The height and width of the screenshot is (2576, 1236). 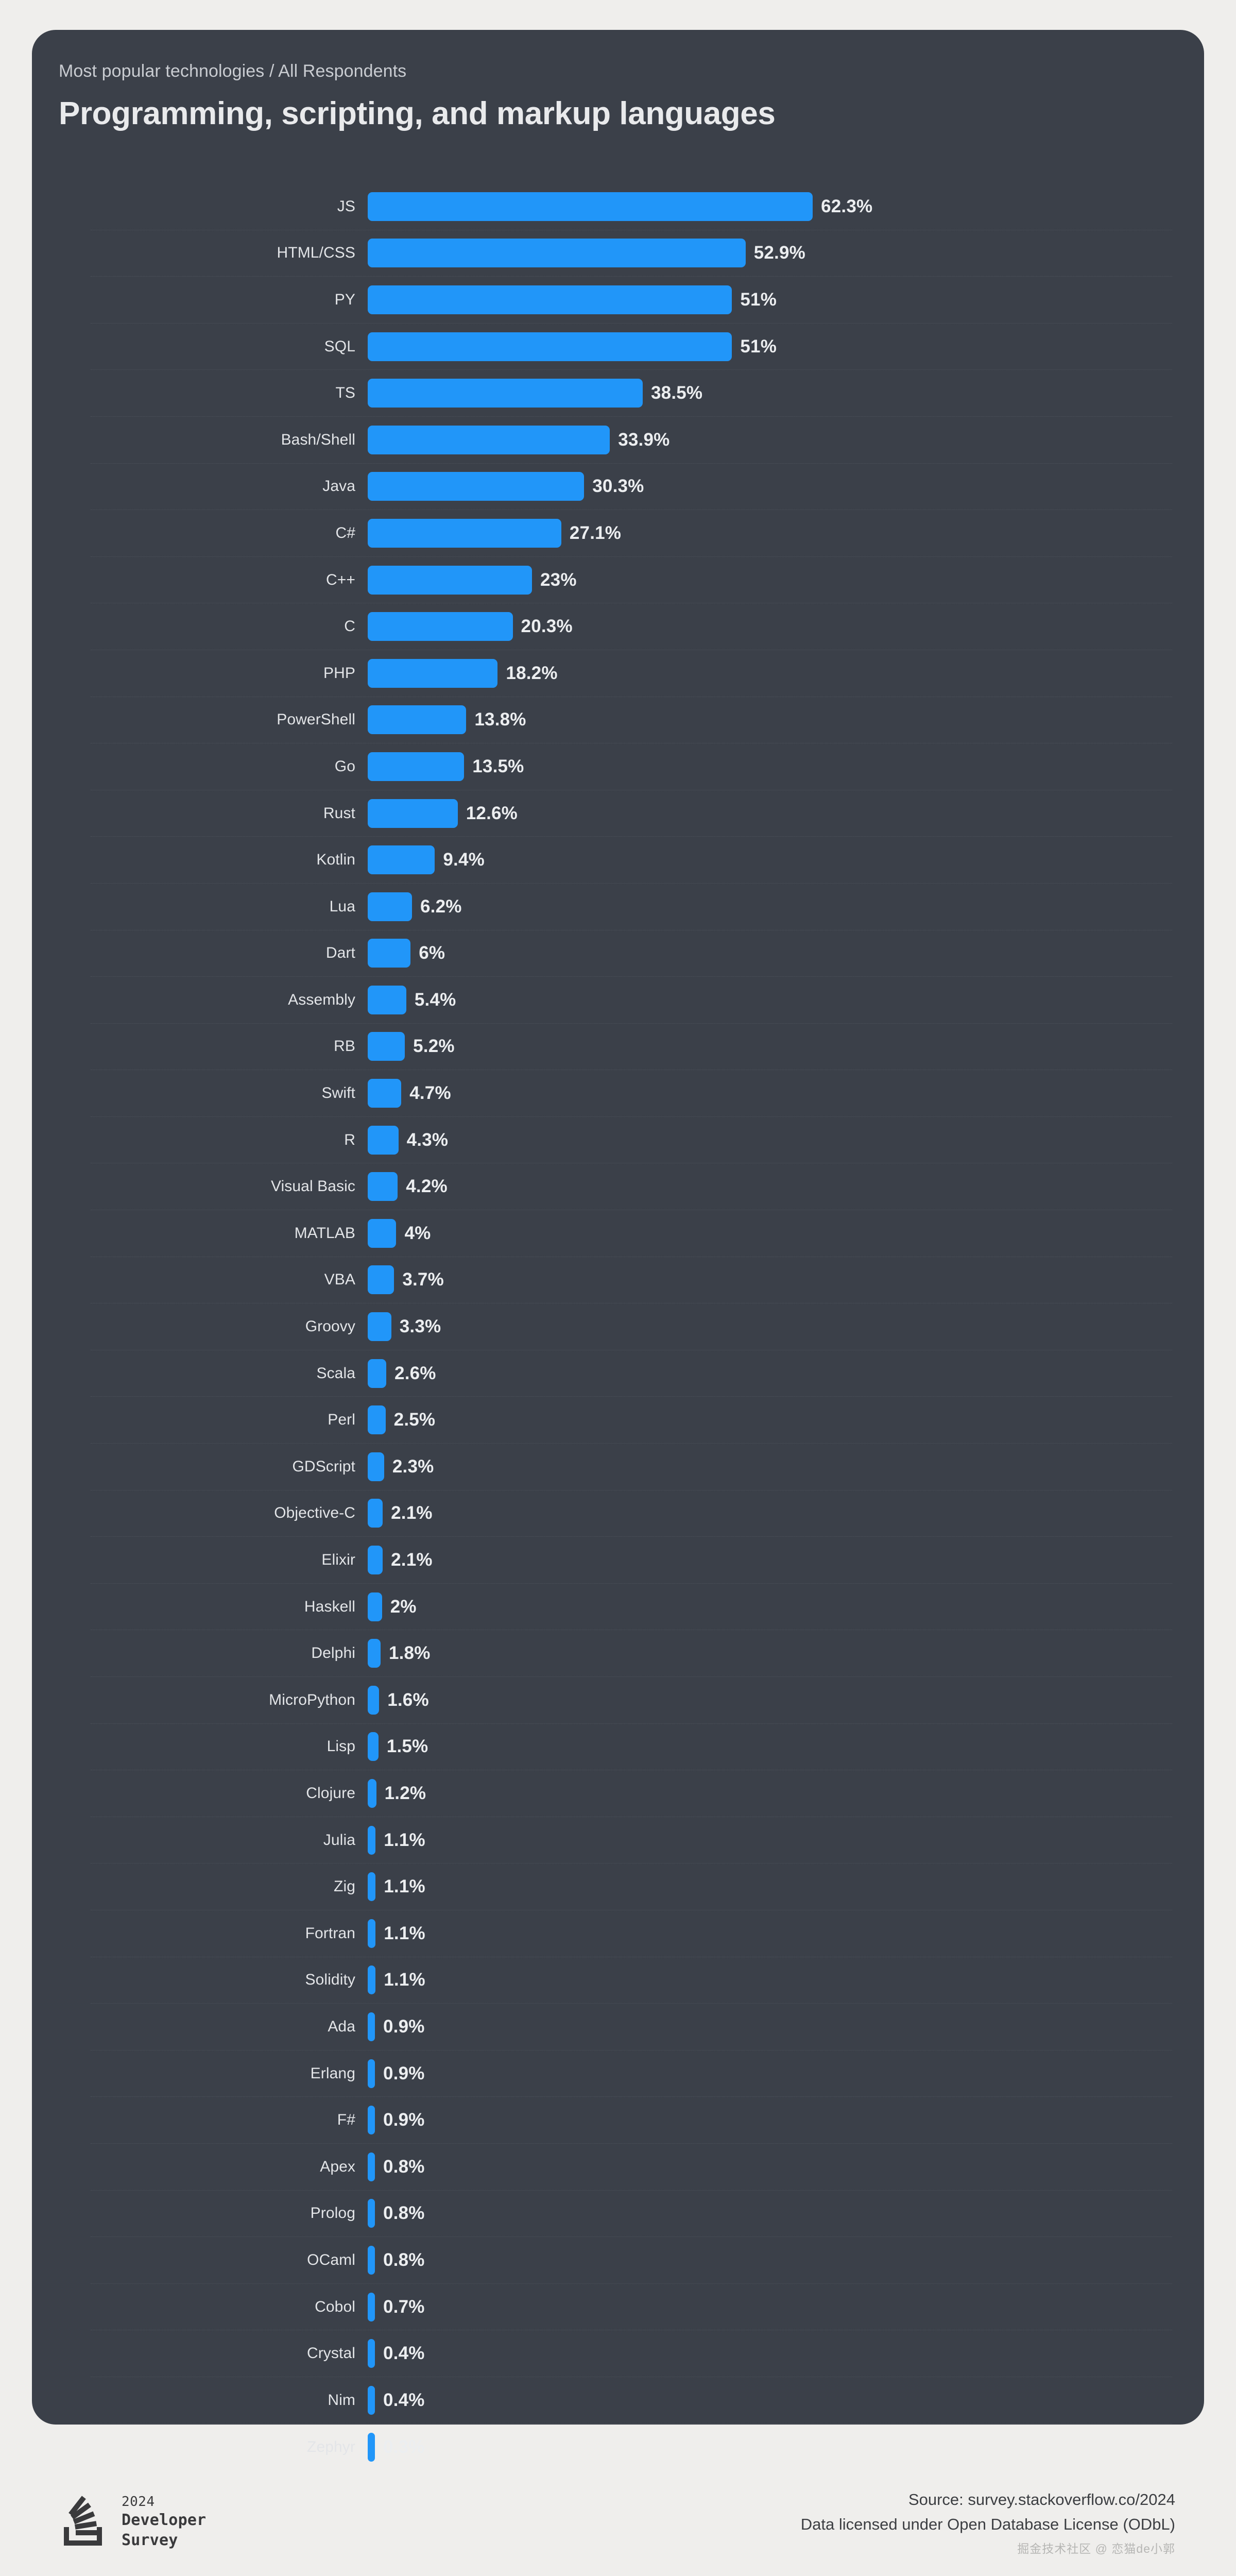 I want to click on table-row: HTML/CSS 52.9%, so click(x=631, y=253).